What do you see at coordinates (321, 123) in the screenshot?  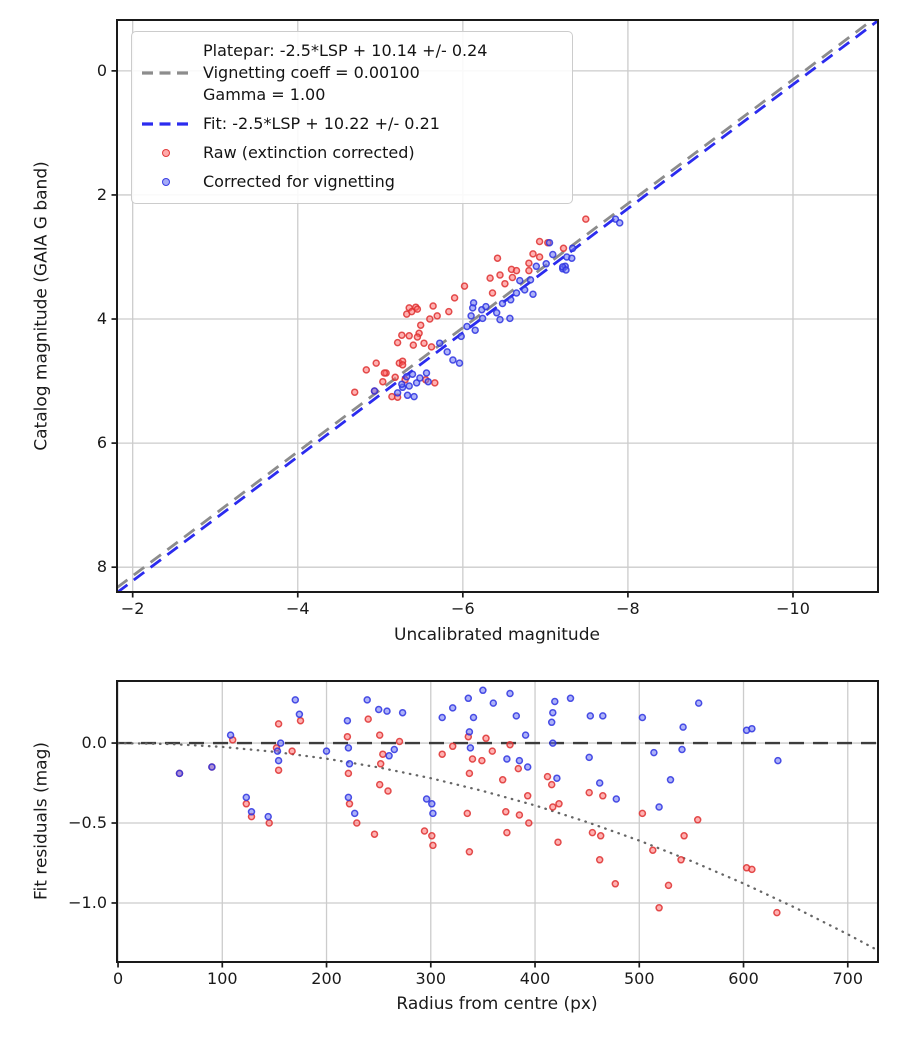 I see `legend-fit-label: Fit: -2.5*LSP + 10.22 +/- 0.21` at bounding box center [321, 123].